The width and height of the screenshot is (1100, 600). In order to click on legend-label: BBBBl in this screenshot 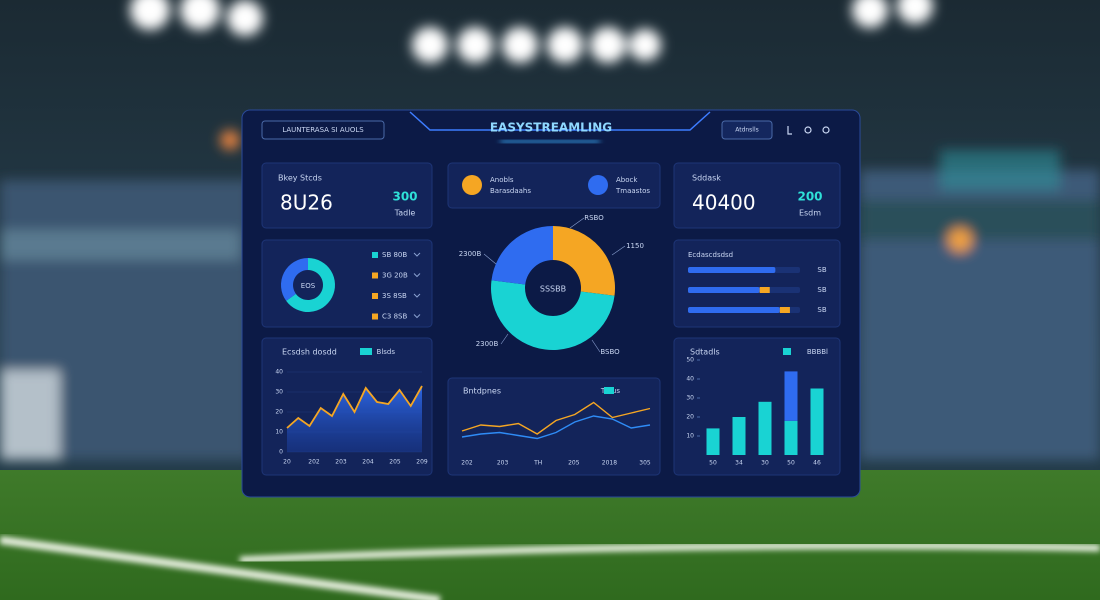, I will do `click(817, 352)`.